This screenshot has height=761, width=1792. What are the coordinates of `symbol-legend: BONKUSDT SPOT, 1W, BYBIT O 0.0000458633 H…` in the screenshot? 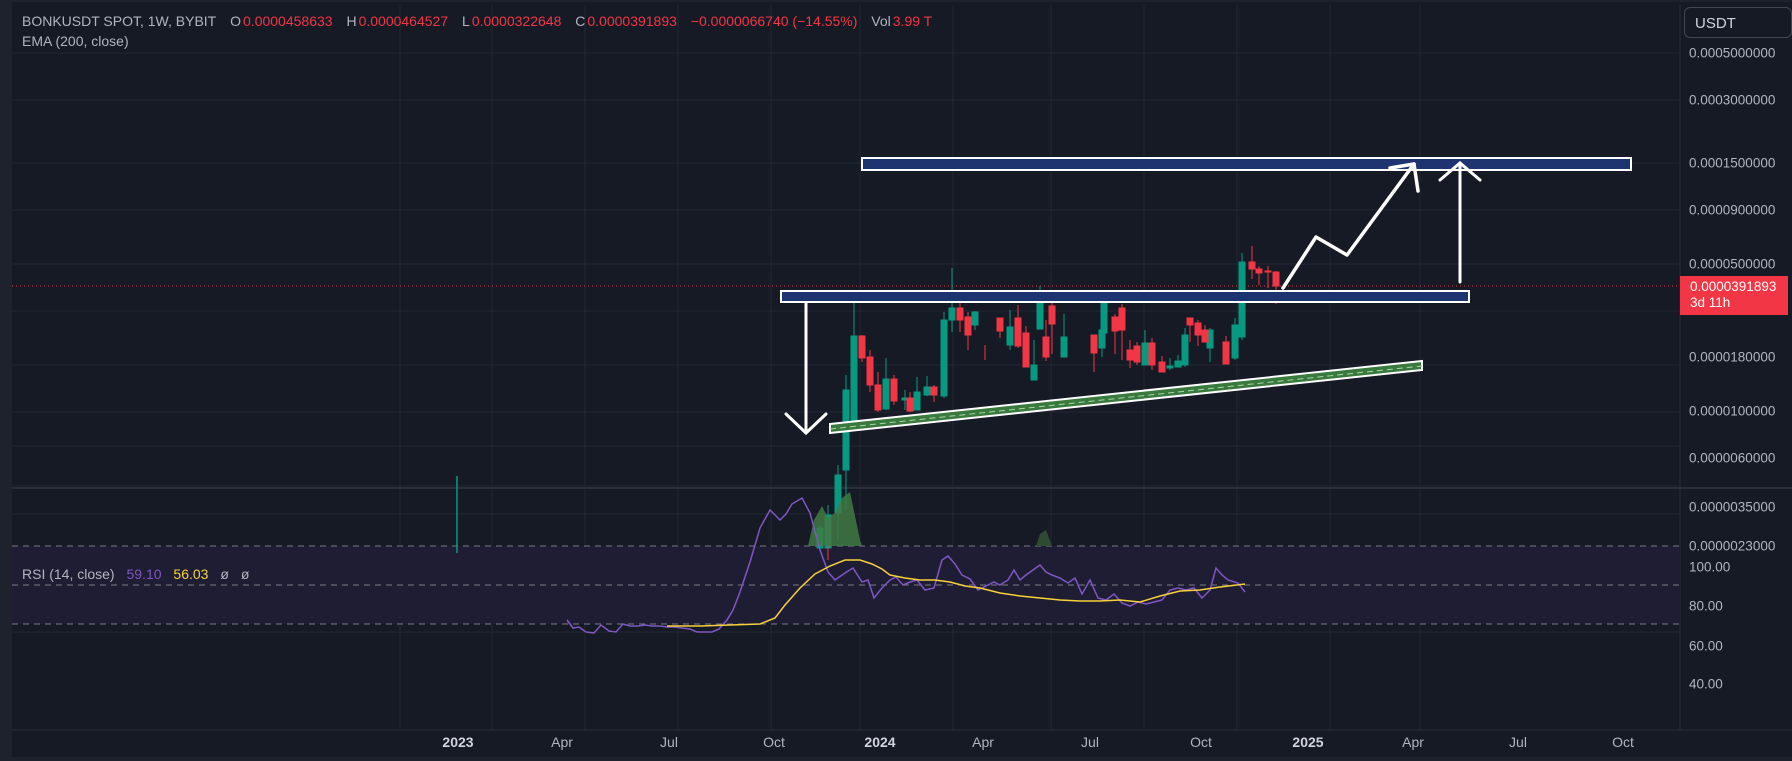 It's located at (477, 21).